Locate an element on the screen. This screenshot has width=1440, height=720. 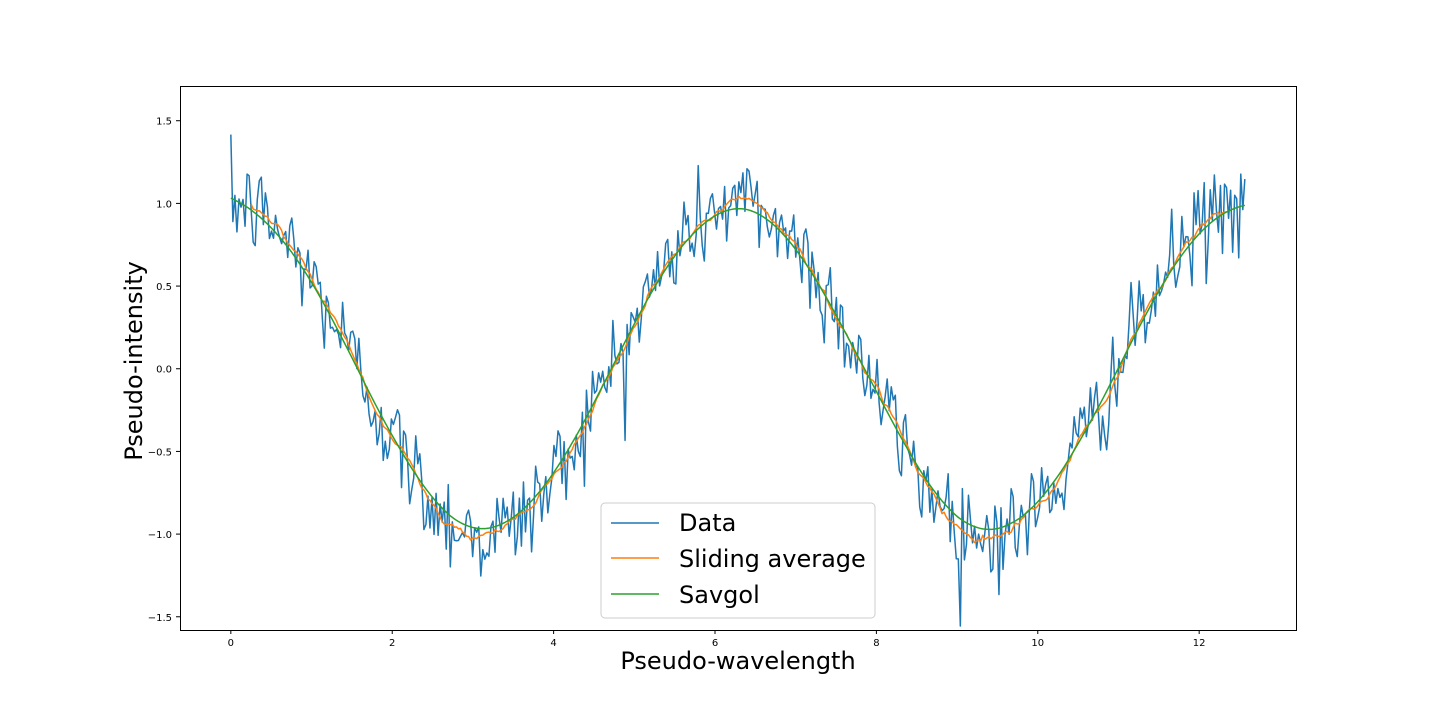
x-tick-label: 2 is located at coordinates (392, 643).